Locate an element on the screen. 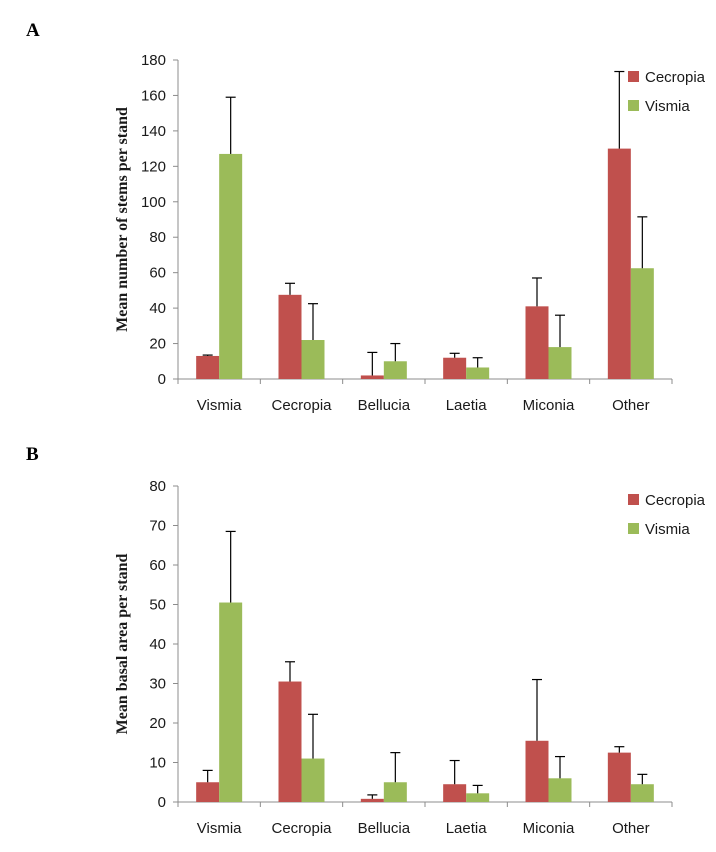 This screenshot has height=852, width=716. chart-a-y-tick-label: 100 is located at coordinates (153, 202).